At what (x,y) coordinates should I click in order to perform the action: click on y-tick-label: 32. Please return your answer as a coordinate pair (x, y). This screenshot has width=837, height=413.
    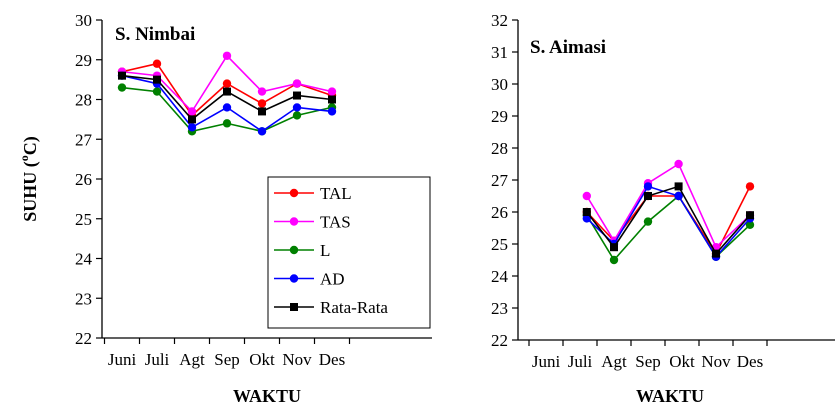
    Looking at the image, I should click on (499, 20).